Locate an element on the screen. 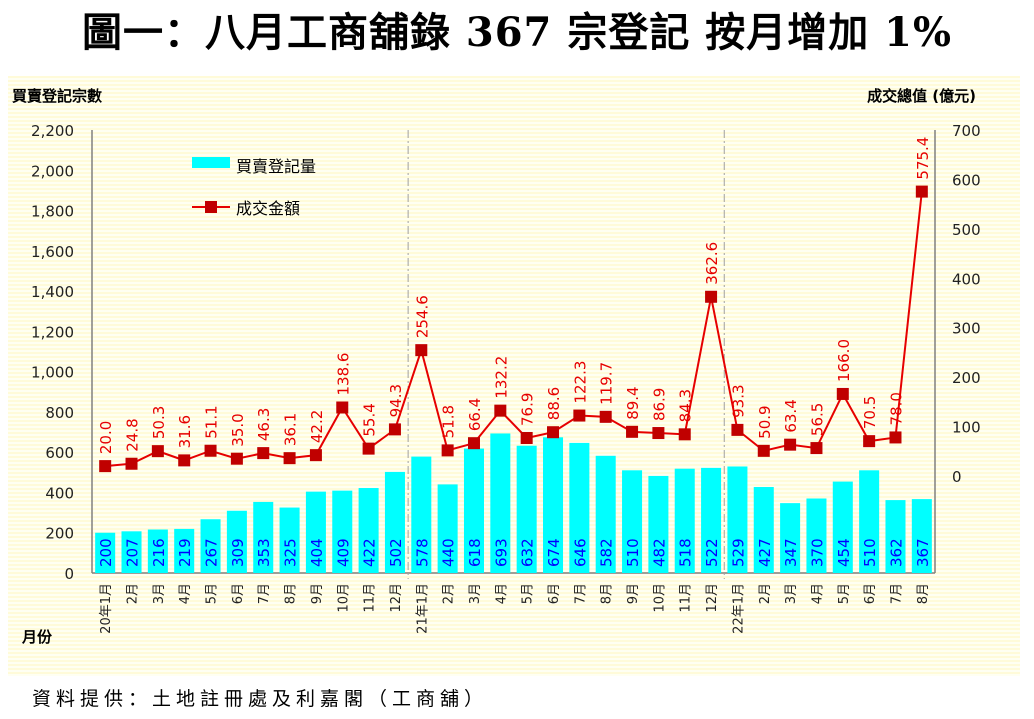 Image resolution: width=1034 pixels, height=719 pixels. x-tick-label: 11月 is located at coordinates (370, 598).